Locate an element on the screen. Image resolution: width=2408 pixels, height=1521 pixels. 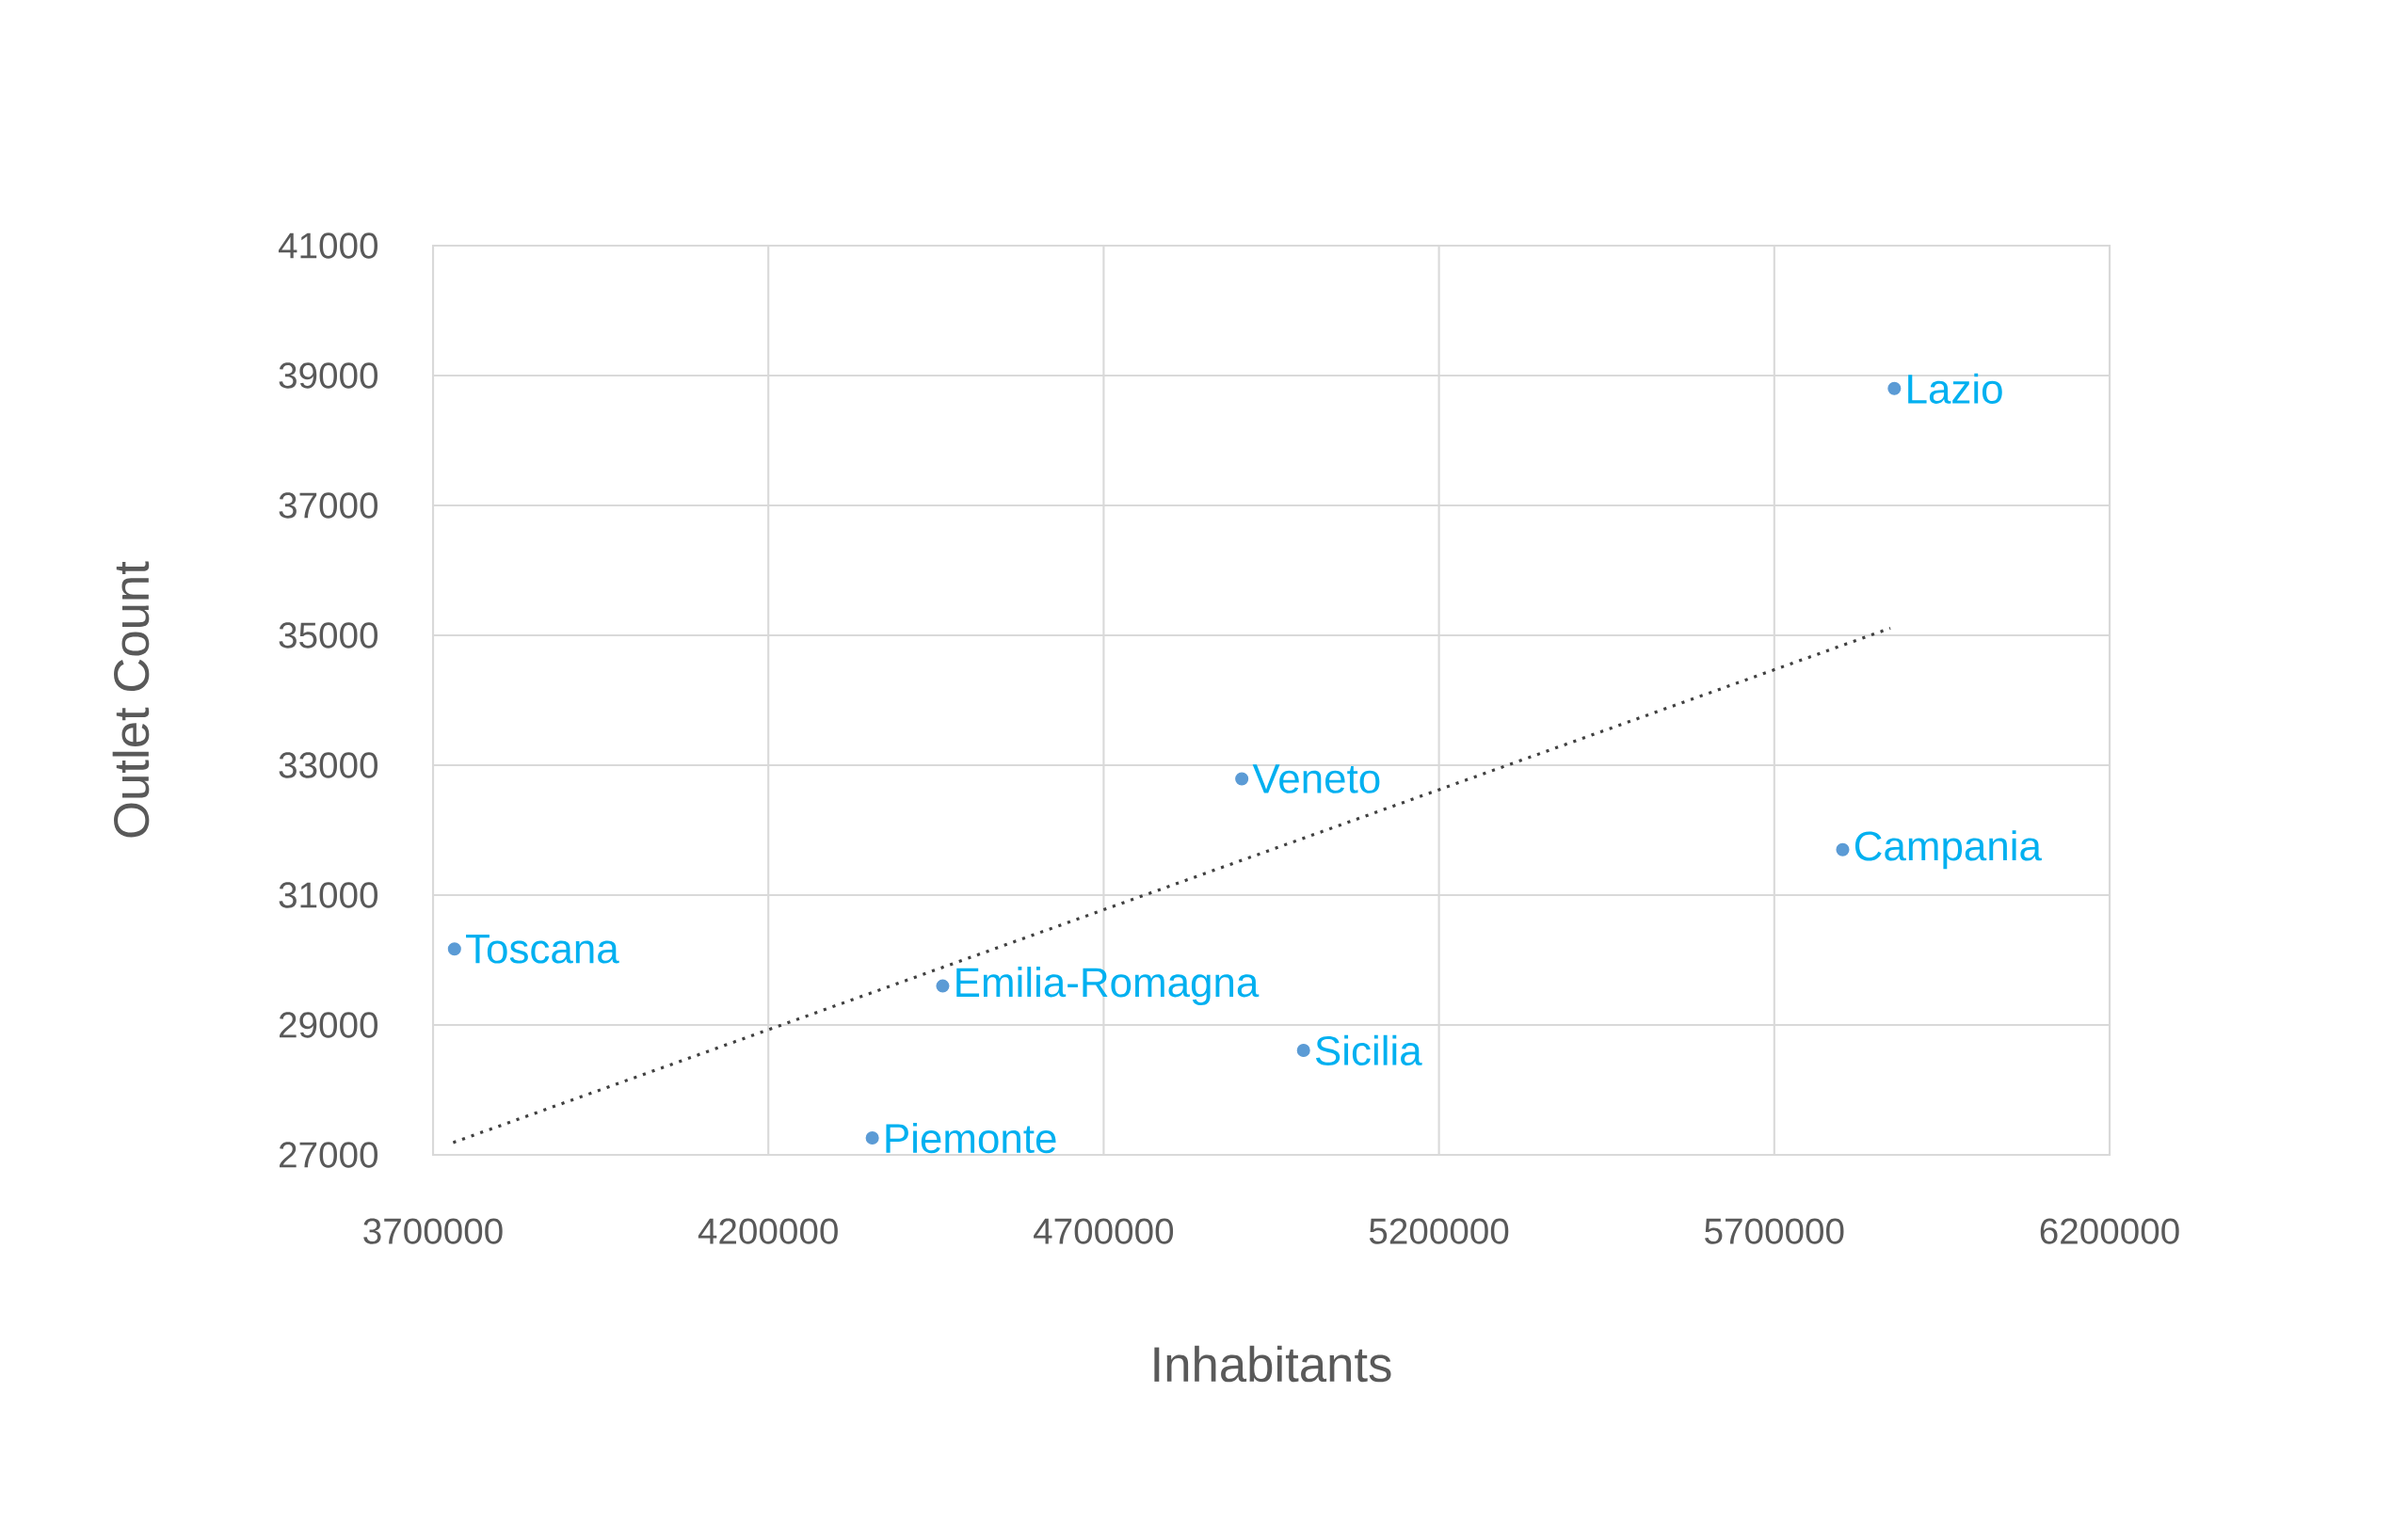
annotation: Piemonte is located at coordinates (971, 1138).